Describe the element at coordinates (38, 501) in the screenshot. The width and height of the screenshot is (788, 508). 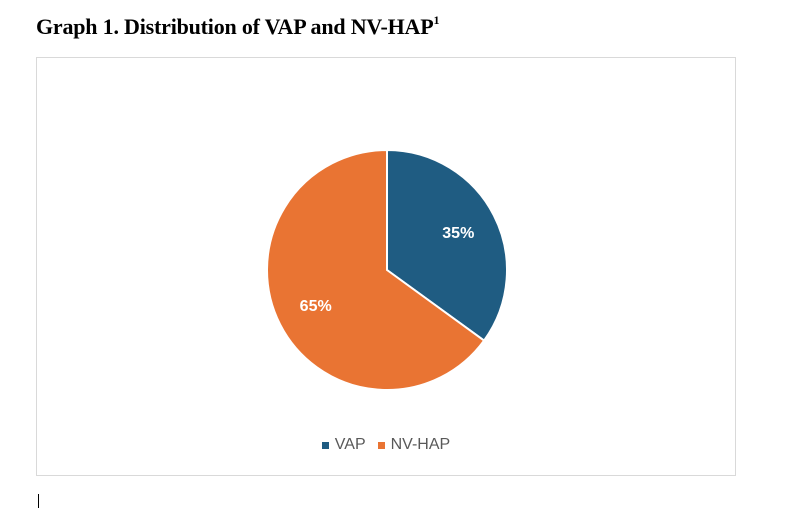
I see `text-cursor` at that location.